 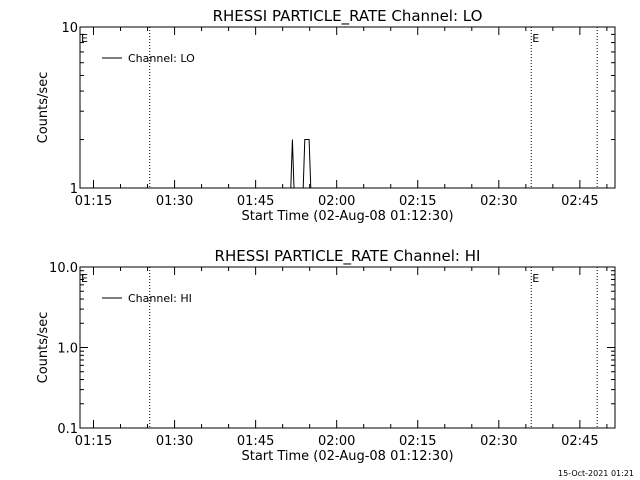 What do you see at coordinates (67, 349) in the screenshot?
I see `y-tick-label: 1.0` at bounding box center [67, 349].